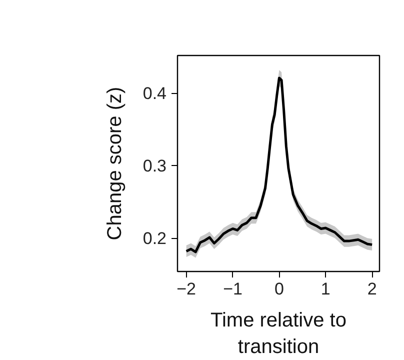 The height and width of the screenshot is (360, 404). I want to click on y-tick-label: 0.2, so click(154, 238).